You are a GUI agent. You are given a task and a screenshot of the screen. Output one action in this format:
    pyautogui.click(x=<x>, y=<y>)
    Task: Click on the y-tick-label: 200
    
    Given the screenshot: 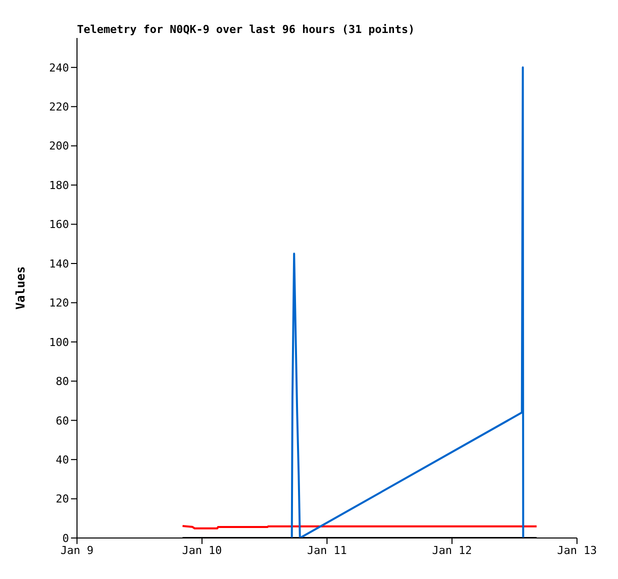 What is the action you would take?
    pyautogui.click(x=59, y=146)
    